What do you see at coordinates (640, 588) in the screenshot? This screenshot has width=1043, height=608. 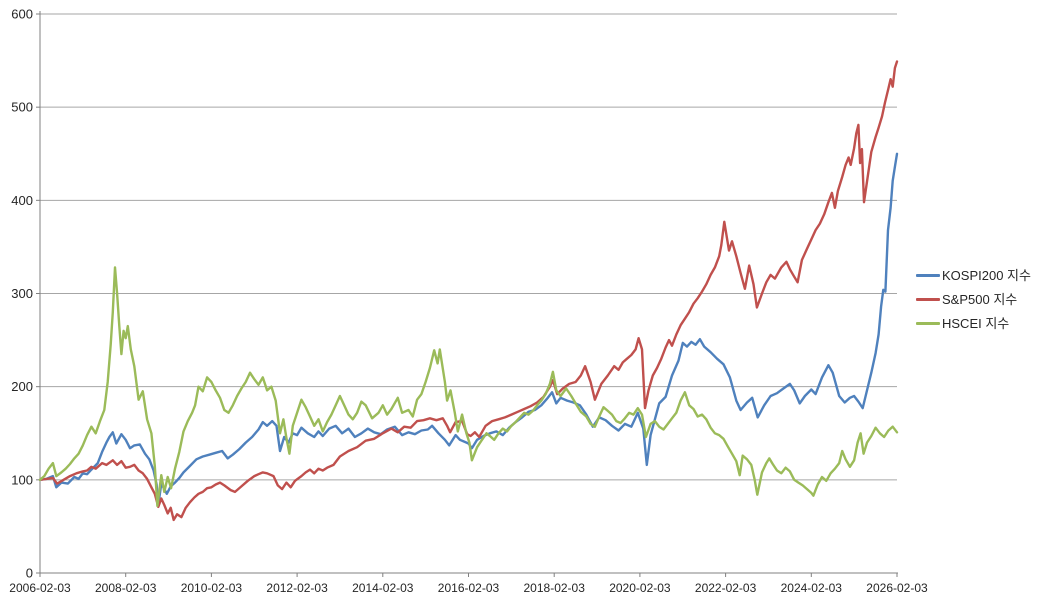 I see `x-tick-label: 2020-02-03` at bounding box center [640, 588].